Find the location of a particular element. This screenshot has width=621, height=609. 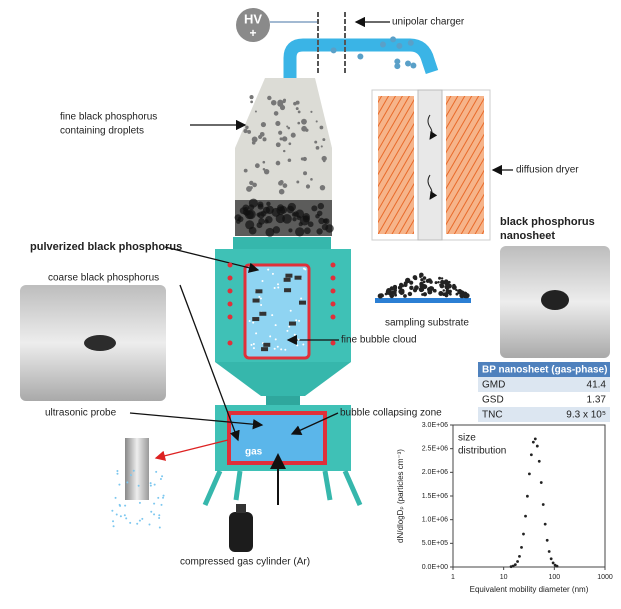

table-cell: GSD is located at coordinates (493, 400).